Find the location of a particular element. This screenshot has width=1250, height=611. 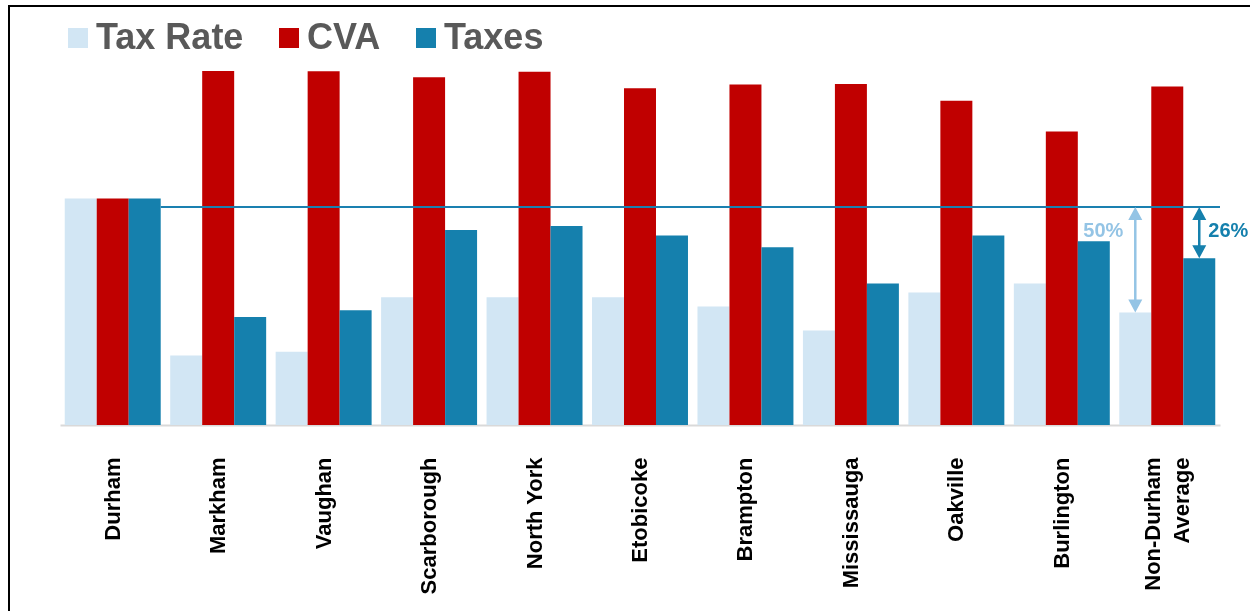

x-tick-label: North York is located at coordinates (534, 513).